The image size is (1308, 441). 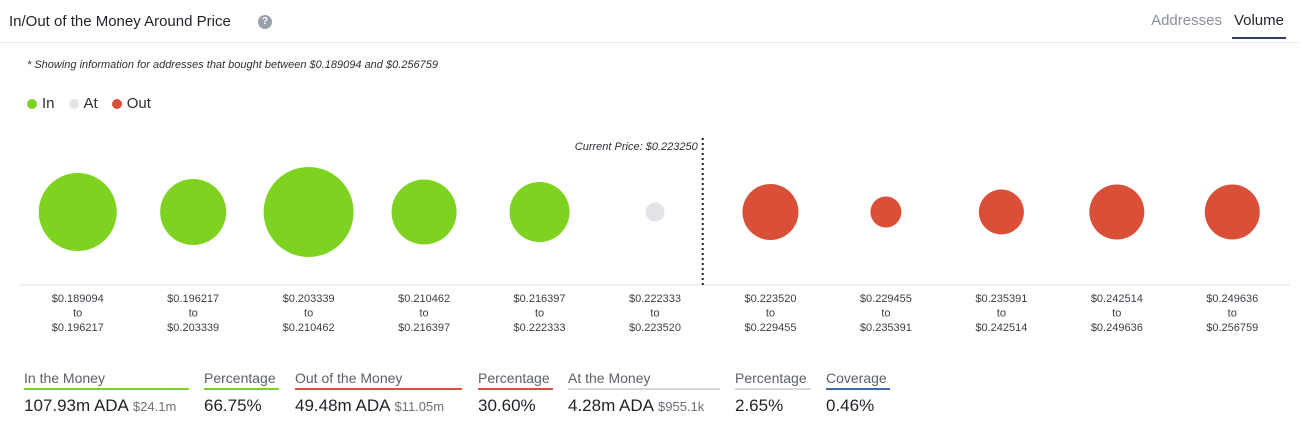 I want to click on range-from-label: $0.249636, so click(x=1232, y=299).